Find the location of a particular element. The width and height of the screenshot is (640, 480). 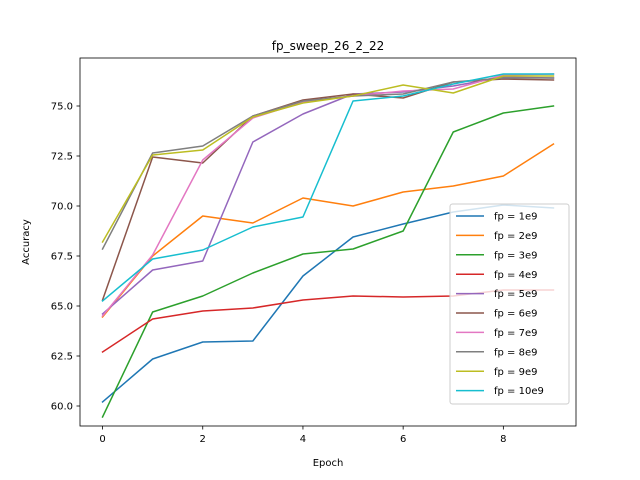

legend-label-8: fp = 8e9 is located at coordinates (515, 352).